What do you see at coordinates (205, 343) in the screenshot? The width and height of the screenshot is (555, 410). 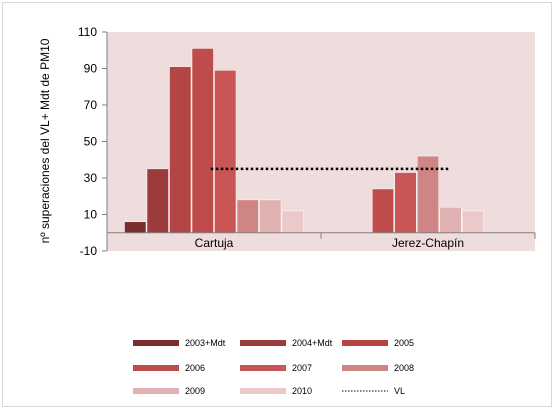 I see `legend-label: 2003+Mdt` at bounding box center [205, 343].